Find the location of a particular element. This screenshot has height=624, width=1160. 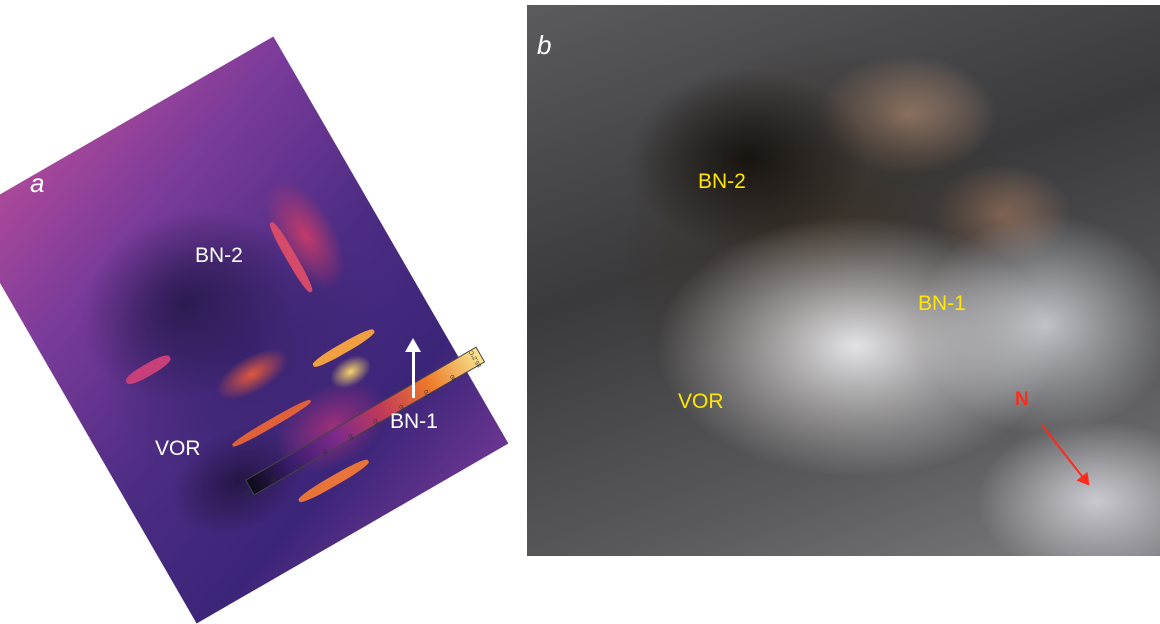

label-vor-thermal: VOR is located at coordinates (178, 448).